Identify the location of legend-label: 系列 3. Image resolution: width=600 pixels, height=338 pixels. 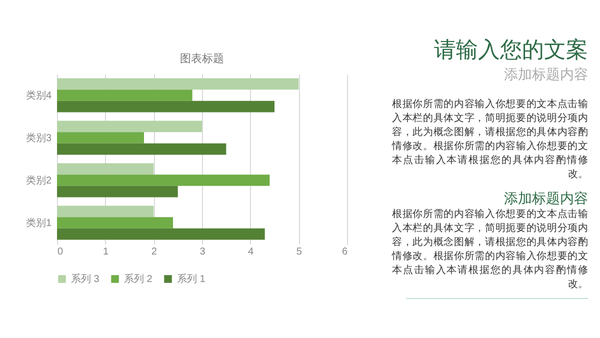
(85, 279).